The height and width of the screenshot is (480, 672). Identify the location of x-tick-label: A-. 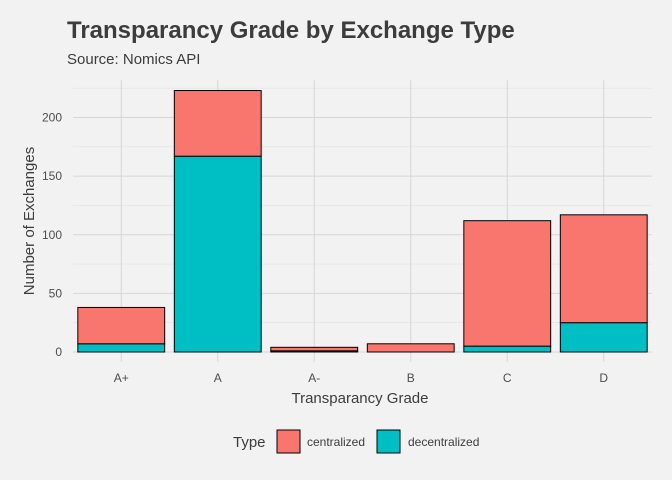
(314, 378).